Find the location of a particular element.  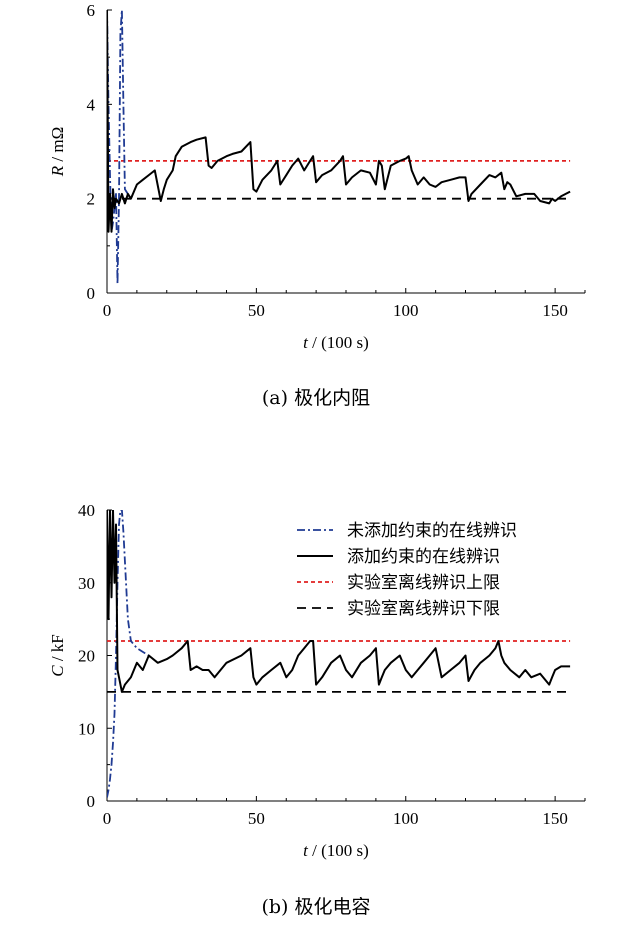

y-axis-unit: / mΩ is located at coordinates (57, 146).